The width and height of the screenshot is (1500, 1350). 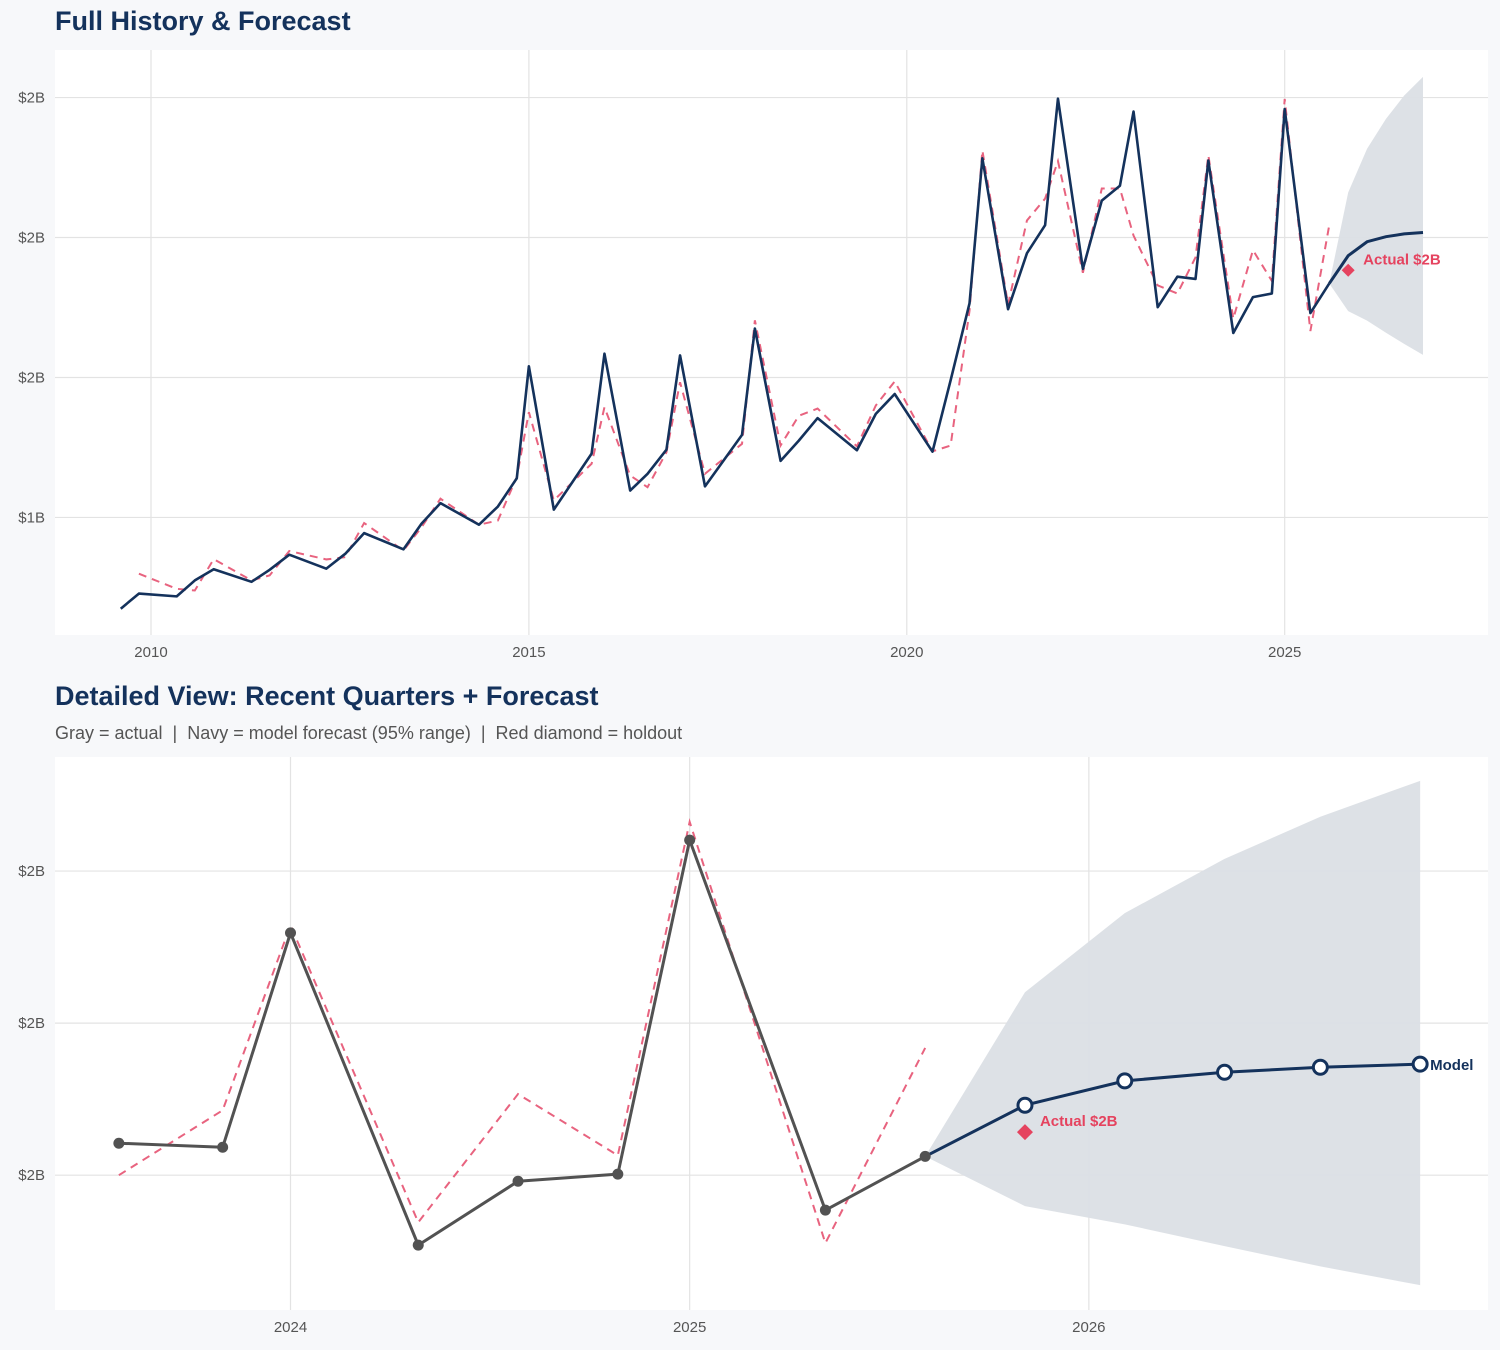 What do you see at coordinates (203, 21) in the screenshot?
I see `chart-title-full-history: Full History & Forecast` at bounding box center [203, 21].